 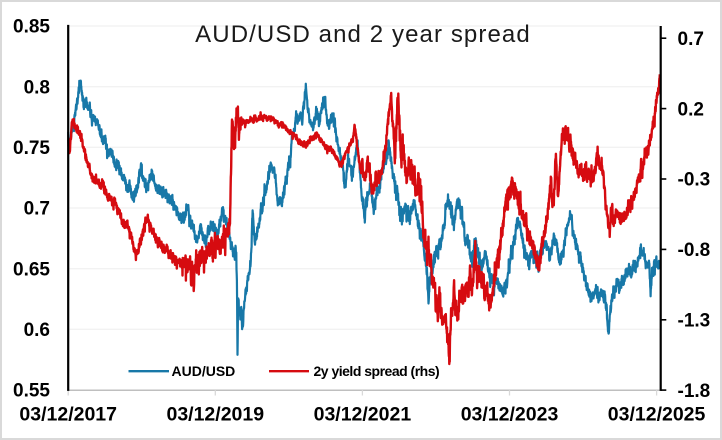 I want to click on svg-text: 03/12/2021, so click(x=363, y=414).